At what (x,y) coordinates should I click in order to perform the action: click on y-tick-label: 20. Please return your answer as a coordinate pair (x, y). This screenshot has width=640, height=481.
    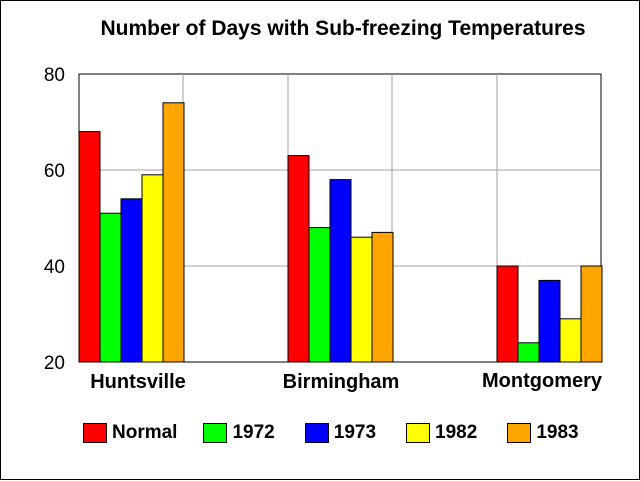
    Looking at the image, I should click on (54, 363).